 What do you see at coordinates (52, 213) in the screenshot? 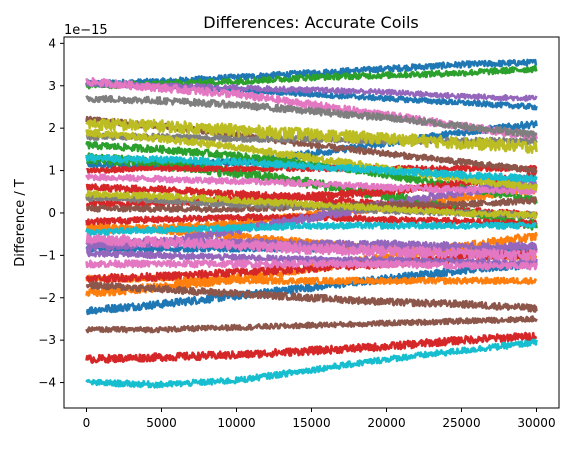
I see `y-tick-label: 0` at bounding box center [52, 213].